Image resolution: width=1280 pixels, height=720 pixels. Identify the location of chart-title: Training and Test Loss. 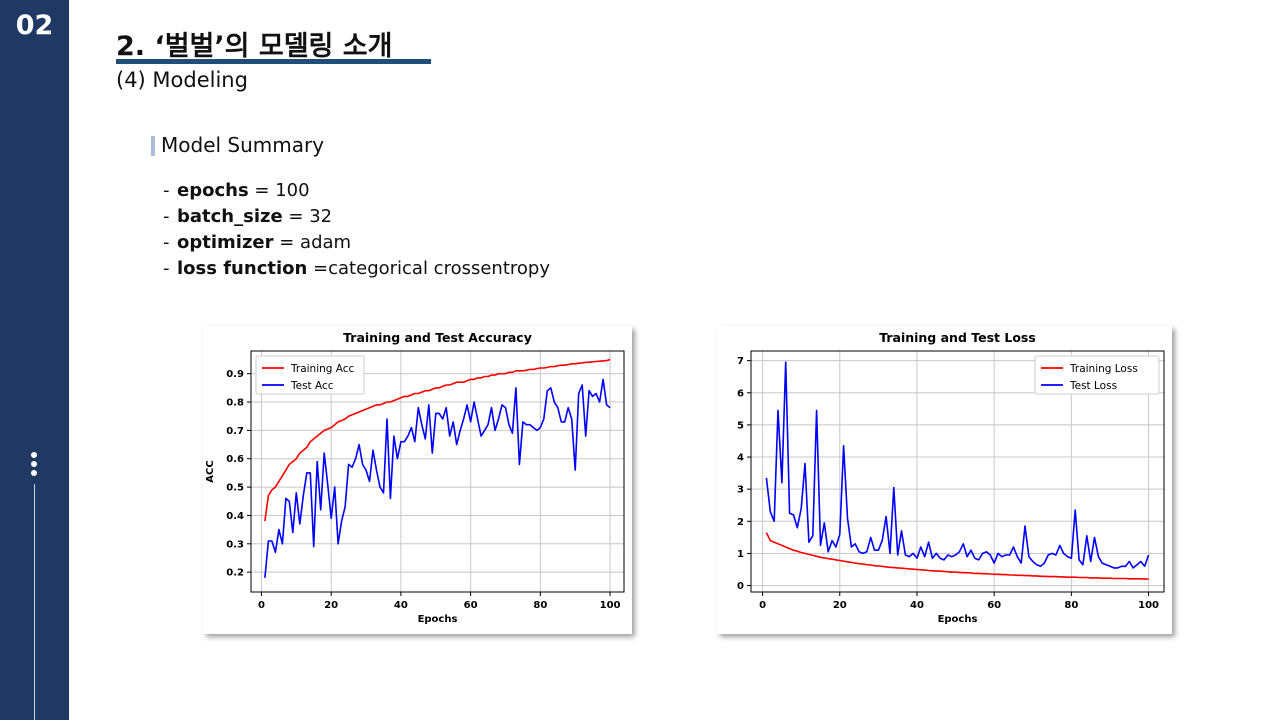
(957, 337).